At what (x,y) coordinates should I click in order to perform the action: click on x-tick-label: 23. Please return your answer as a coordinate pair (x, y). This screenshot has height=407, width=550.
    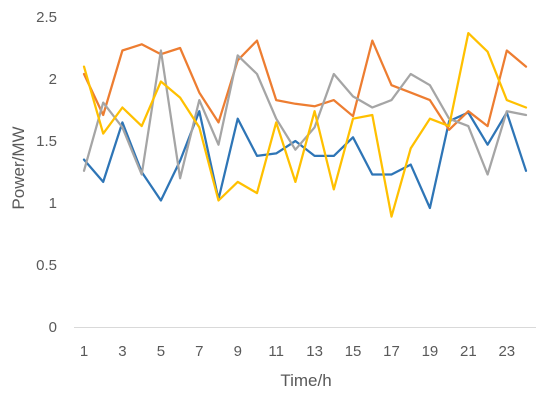
    Looking at the image, I should click on (506, 351).